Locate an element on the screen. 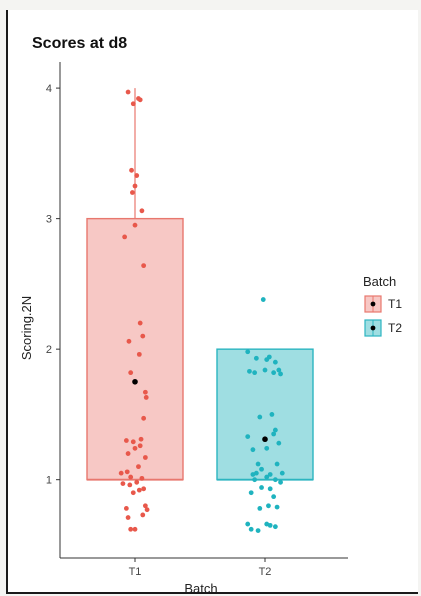 This screenshot has width=421, height=596. legend-swatch-dot is located at coordinates (373, 304).